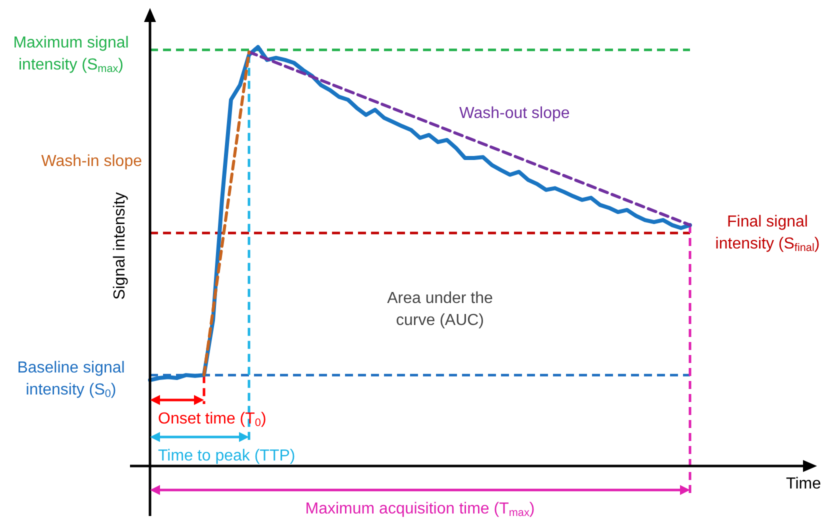 This screenshot has width=829, height=521. What do you see at coordinates (119, 246) in the screenshot?
I see `y-axis-title: Signal intensity` at bounding box center [119, 246].